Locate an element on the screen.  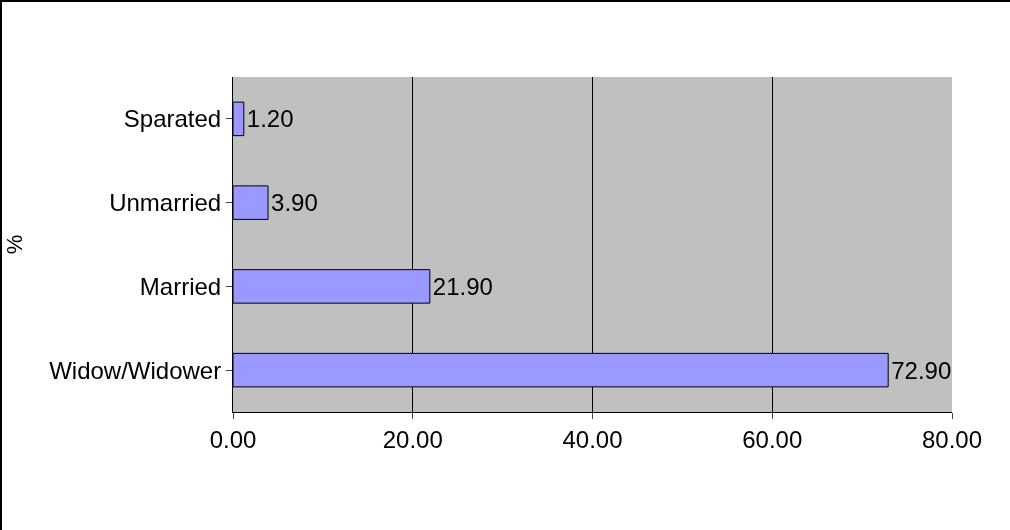
x-tick-label: 80.00 is located at coordinates (952, 439).